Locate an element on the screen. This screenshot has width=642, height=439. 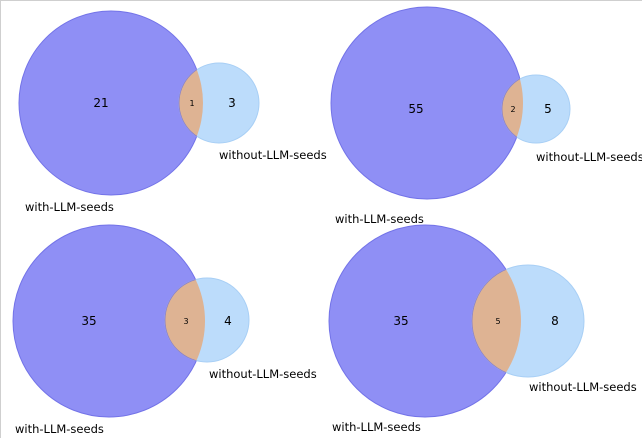
only-b-count: 5 is located at coordinates (548, 109).